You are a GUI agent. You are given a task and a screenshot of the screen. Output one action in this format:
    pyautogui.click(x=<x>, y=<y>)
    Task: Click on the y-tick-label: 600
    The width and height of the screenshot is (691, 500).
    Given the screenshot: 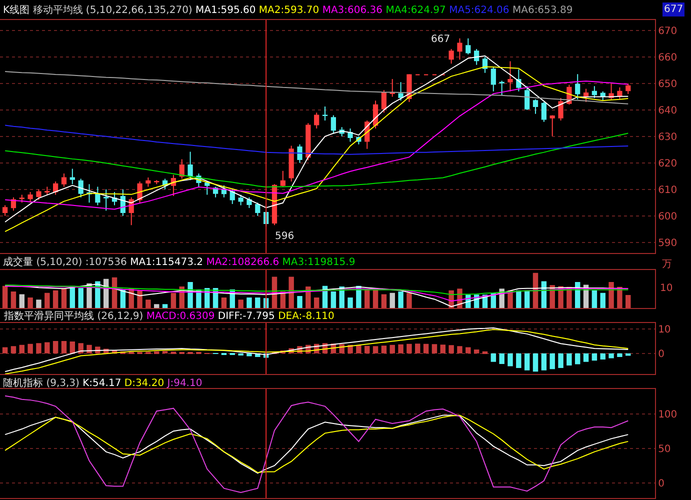 What is the action you would take?
    pyautogui.click(x=668, y=216)
    